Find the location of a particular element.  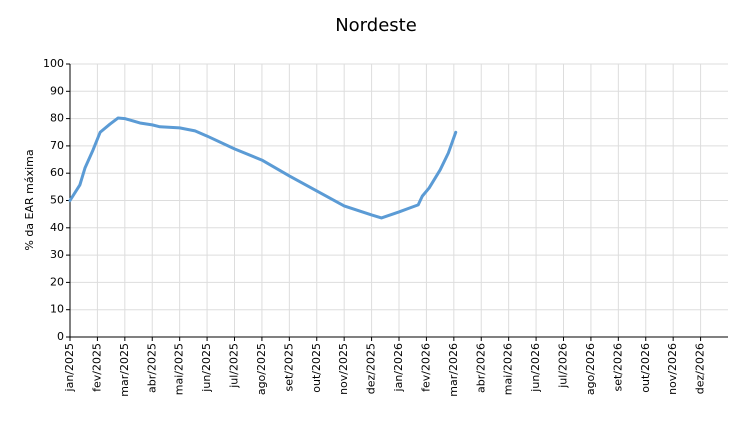

x-tick-label: mai/2026 is located at coordinates (508, 369).